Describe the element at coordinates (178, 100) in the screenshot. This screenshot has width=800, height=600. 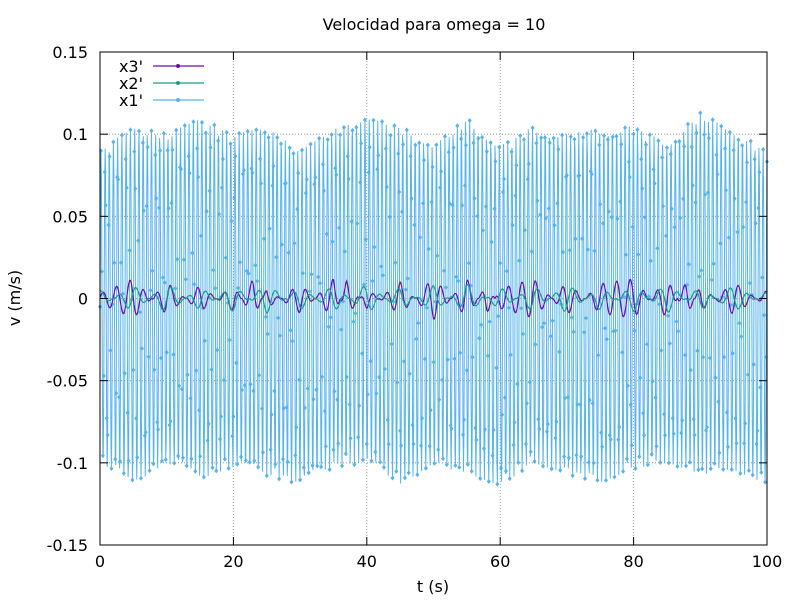
I see `legend-marker-x1` at that location.